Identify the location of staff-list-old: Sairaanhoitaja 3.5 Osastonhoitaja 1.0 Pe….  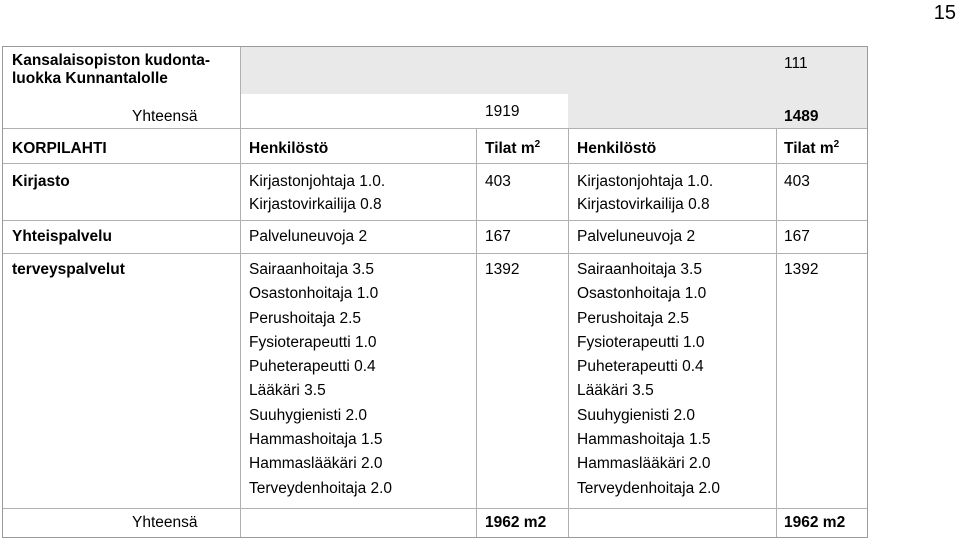
(361, 379).